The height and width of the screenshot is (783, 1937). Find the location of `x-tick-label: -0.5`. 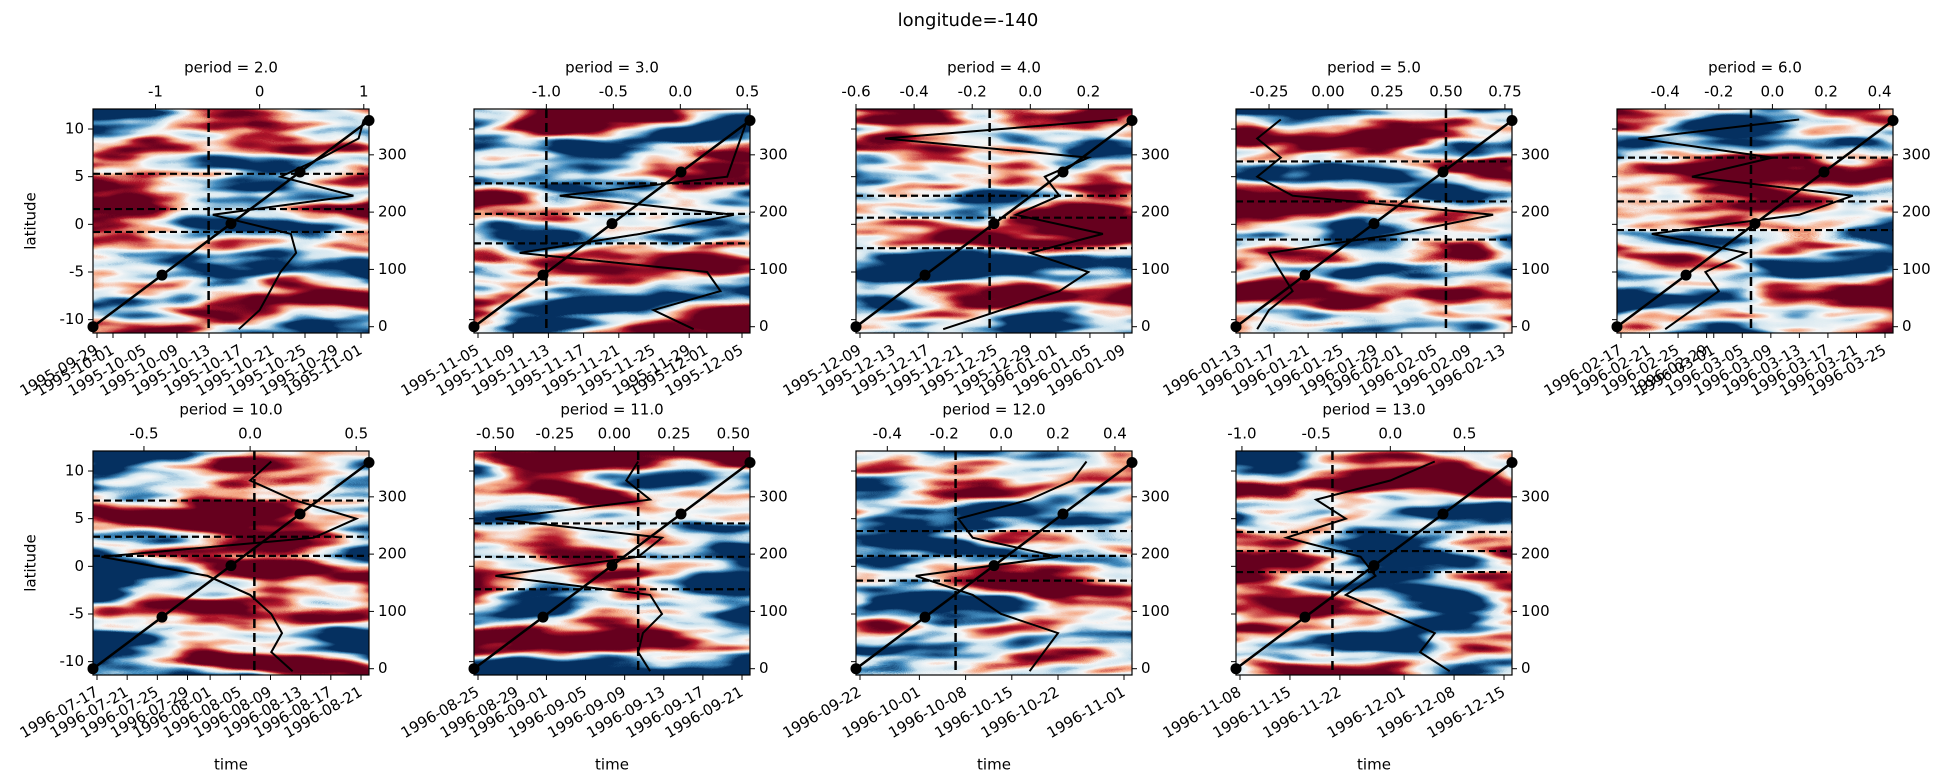

x-tick-label: -0.5 is located at coordinates (143, 434).